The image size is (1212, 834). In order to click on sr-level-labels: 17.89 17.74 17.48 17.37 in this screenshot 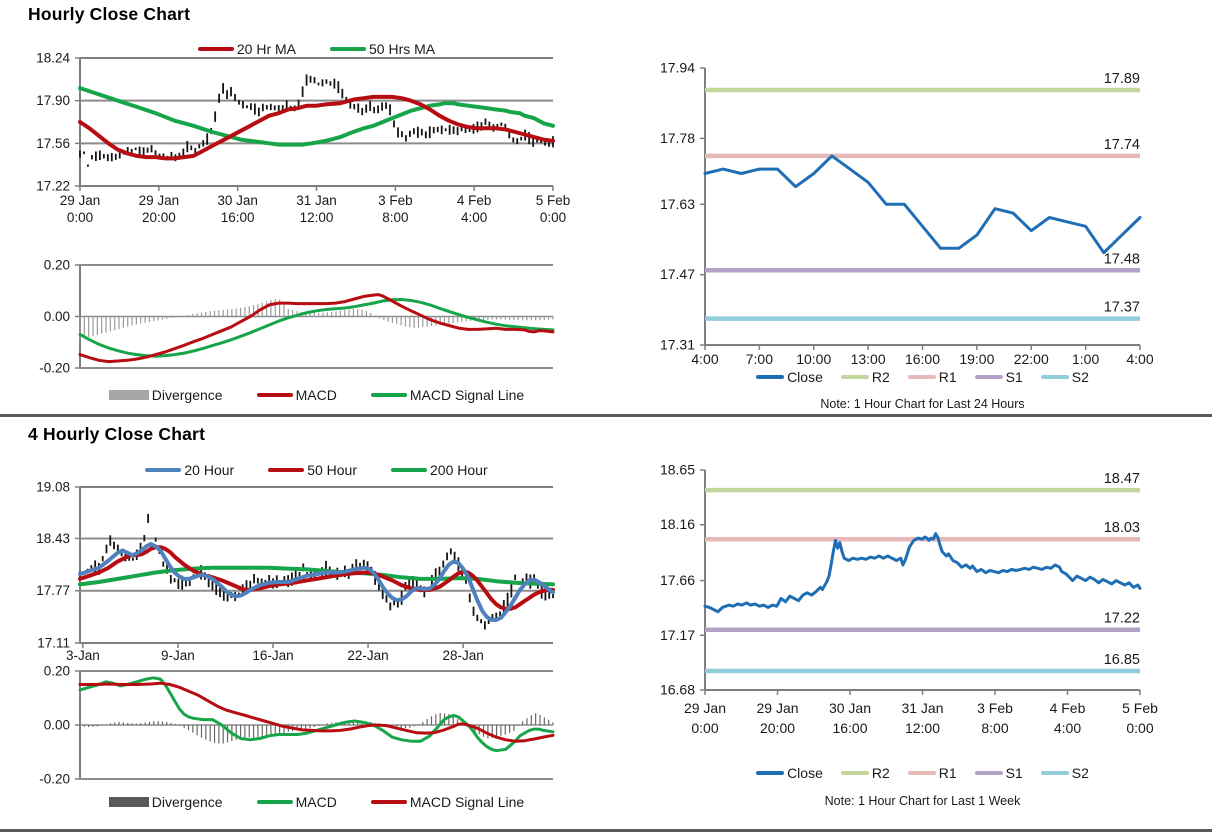, I will do `click(1122, 193)`.